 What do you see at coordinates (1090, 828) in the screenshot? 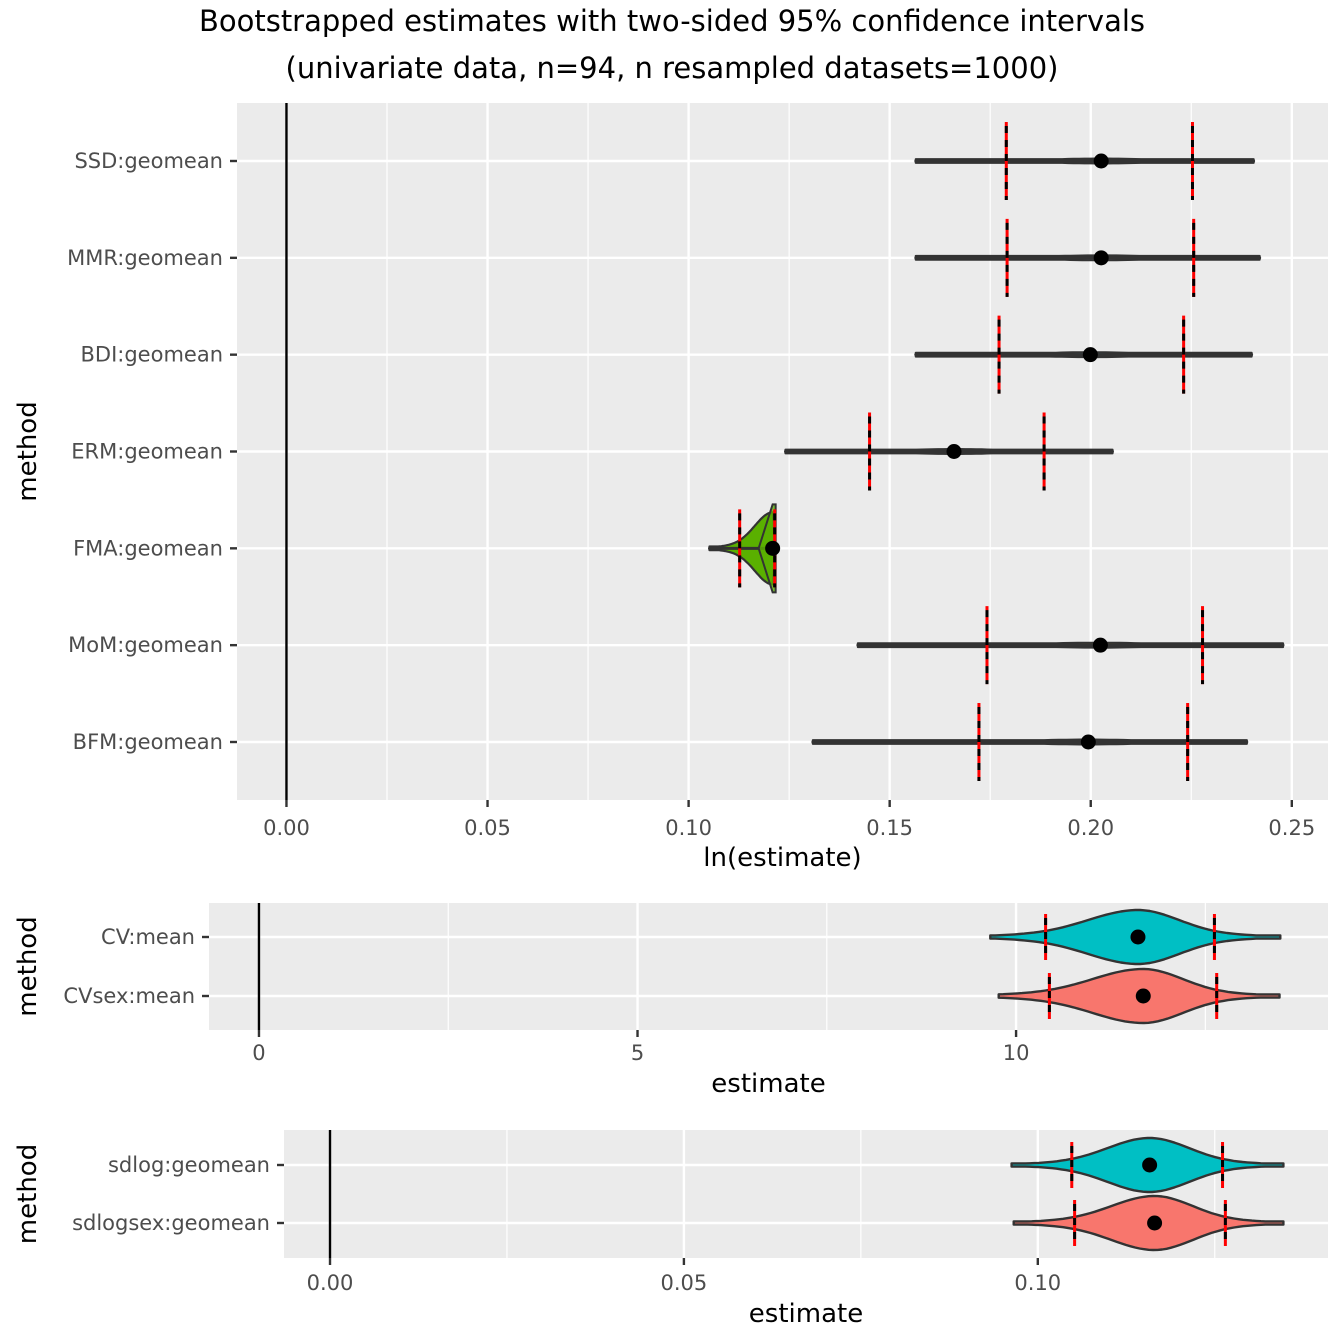
I see `x-tick-label: 0.20` at bounding box center [1090, 828].